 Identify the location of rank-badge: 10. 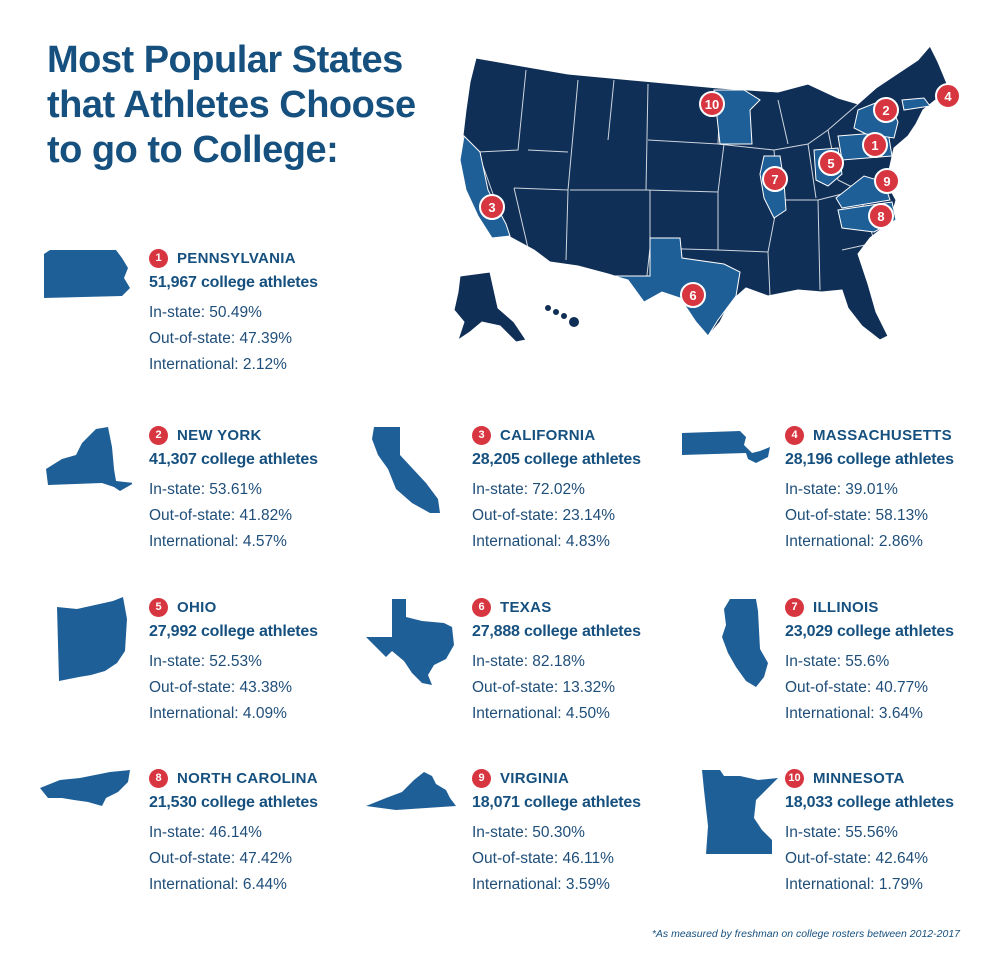
(794, 778).